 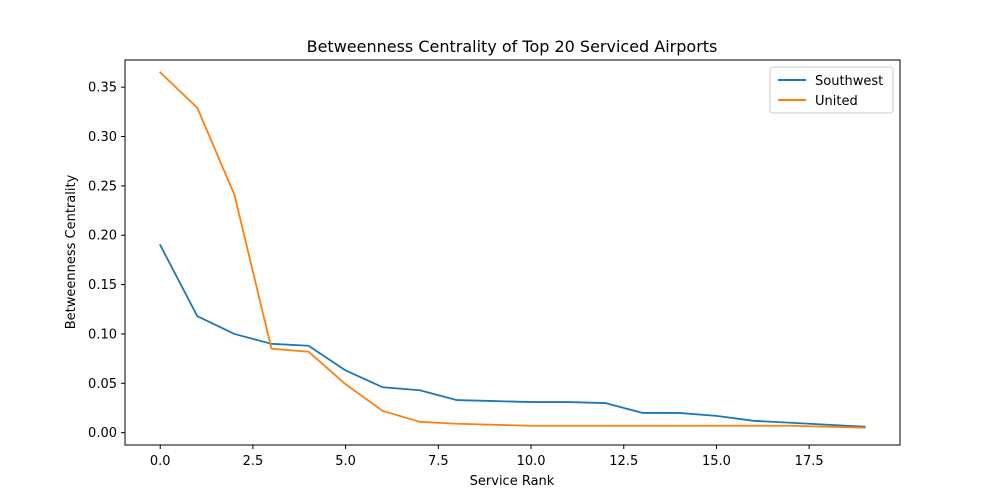 I want to click on legend-label-united: United, so click(x=836, y=101).